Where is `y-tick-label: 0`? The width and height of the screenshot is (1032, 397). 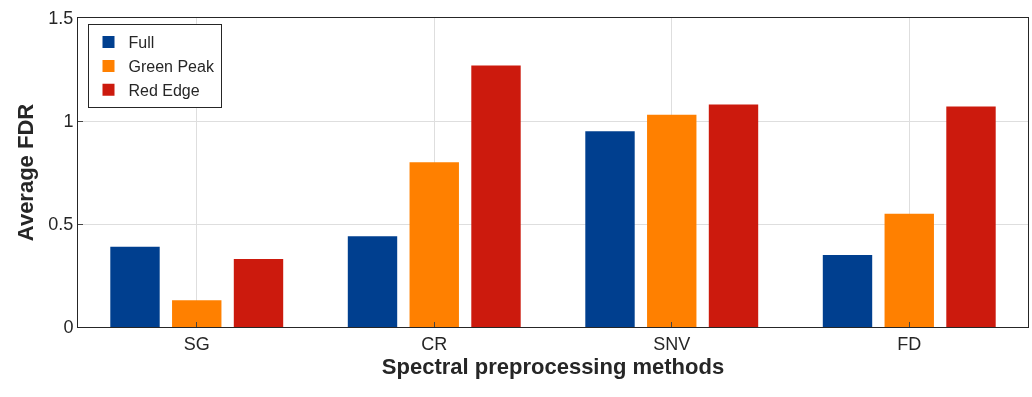
y-tick-label: 0 is located at coordinates (68, 327).